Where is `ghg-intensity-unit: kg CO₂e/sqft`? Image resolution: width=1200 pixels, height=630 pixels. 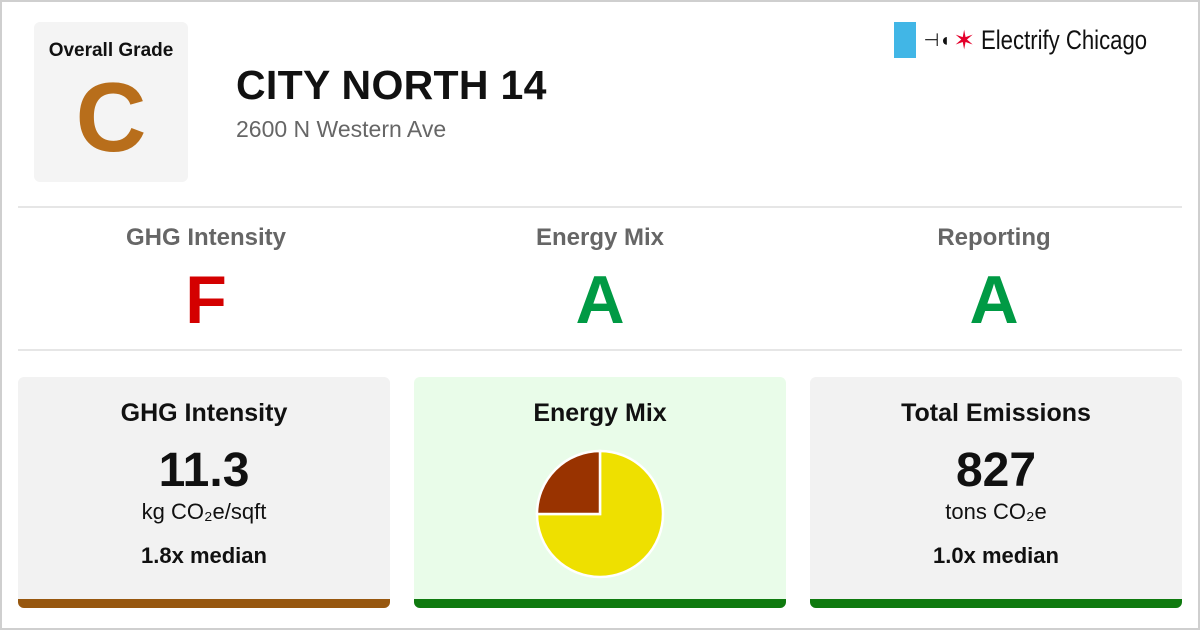
ghg-intensity-unit: kg CO₂e/sqft is located at coordinates (204, 511).